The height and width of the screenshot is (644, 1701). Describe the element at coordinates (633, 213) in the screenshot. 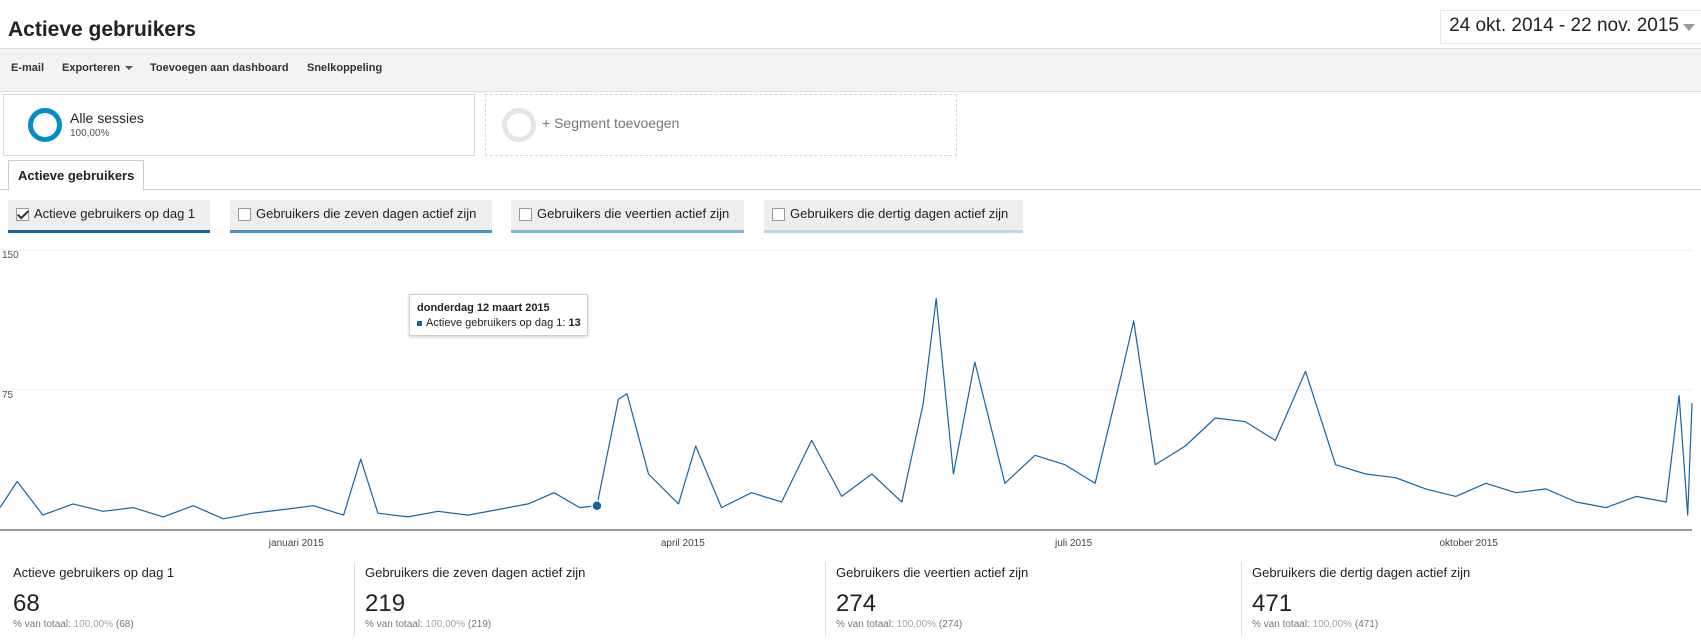

I see `metric-label: Gebruikers die veertien actief zijn` at that location.